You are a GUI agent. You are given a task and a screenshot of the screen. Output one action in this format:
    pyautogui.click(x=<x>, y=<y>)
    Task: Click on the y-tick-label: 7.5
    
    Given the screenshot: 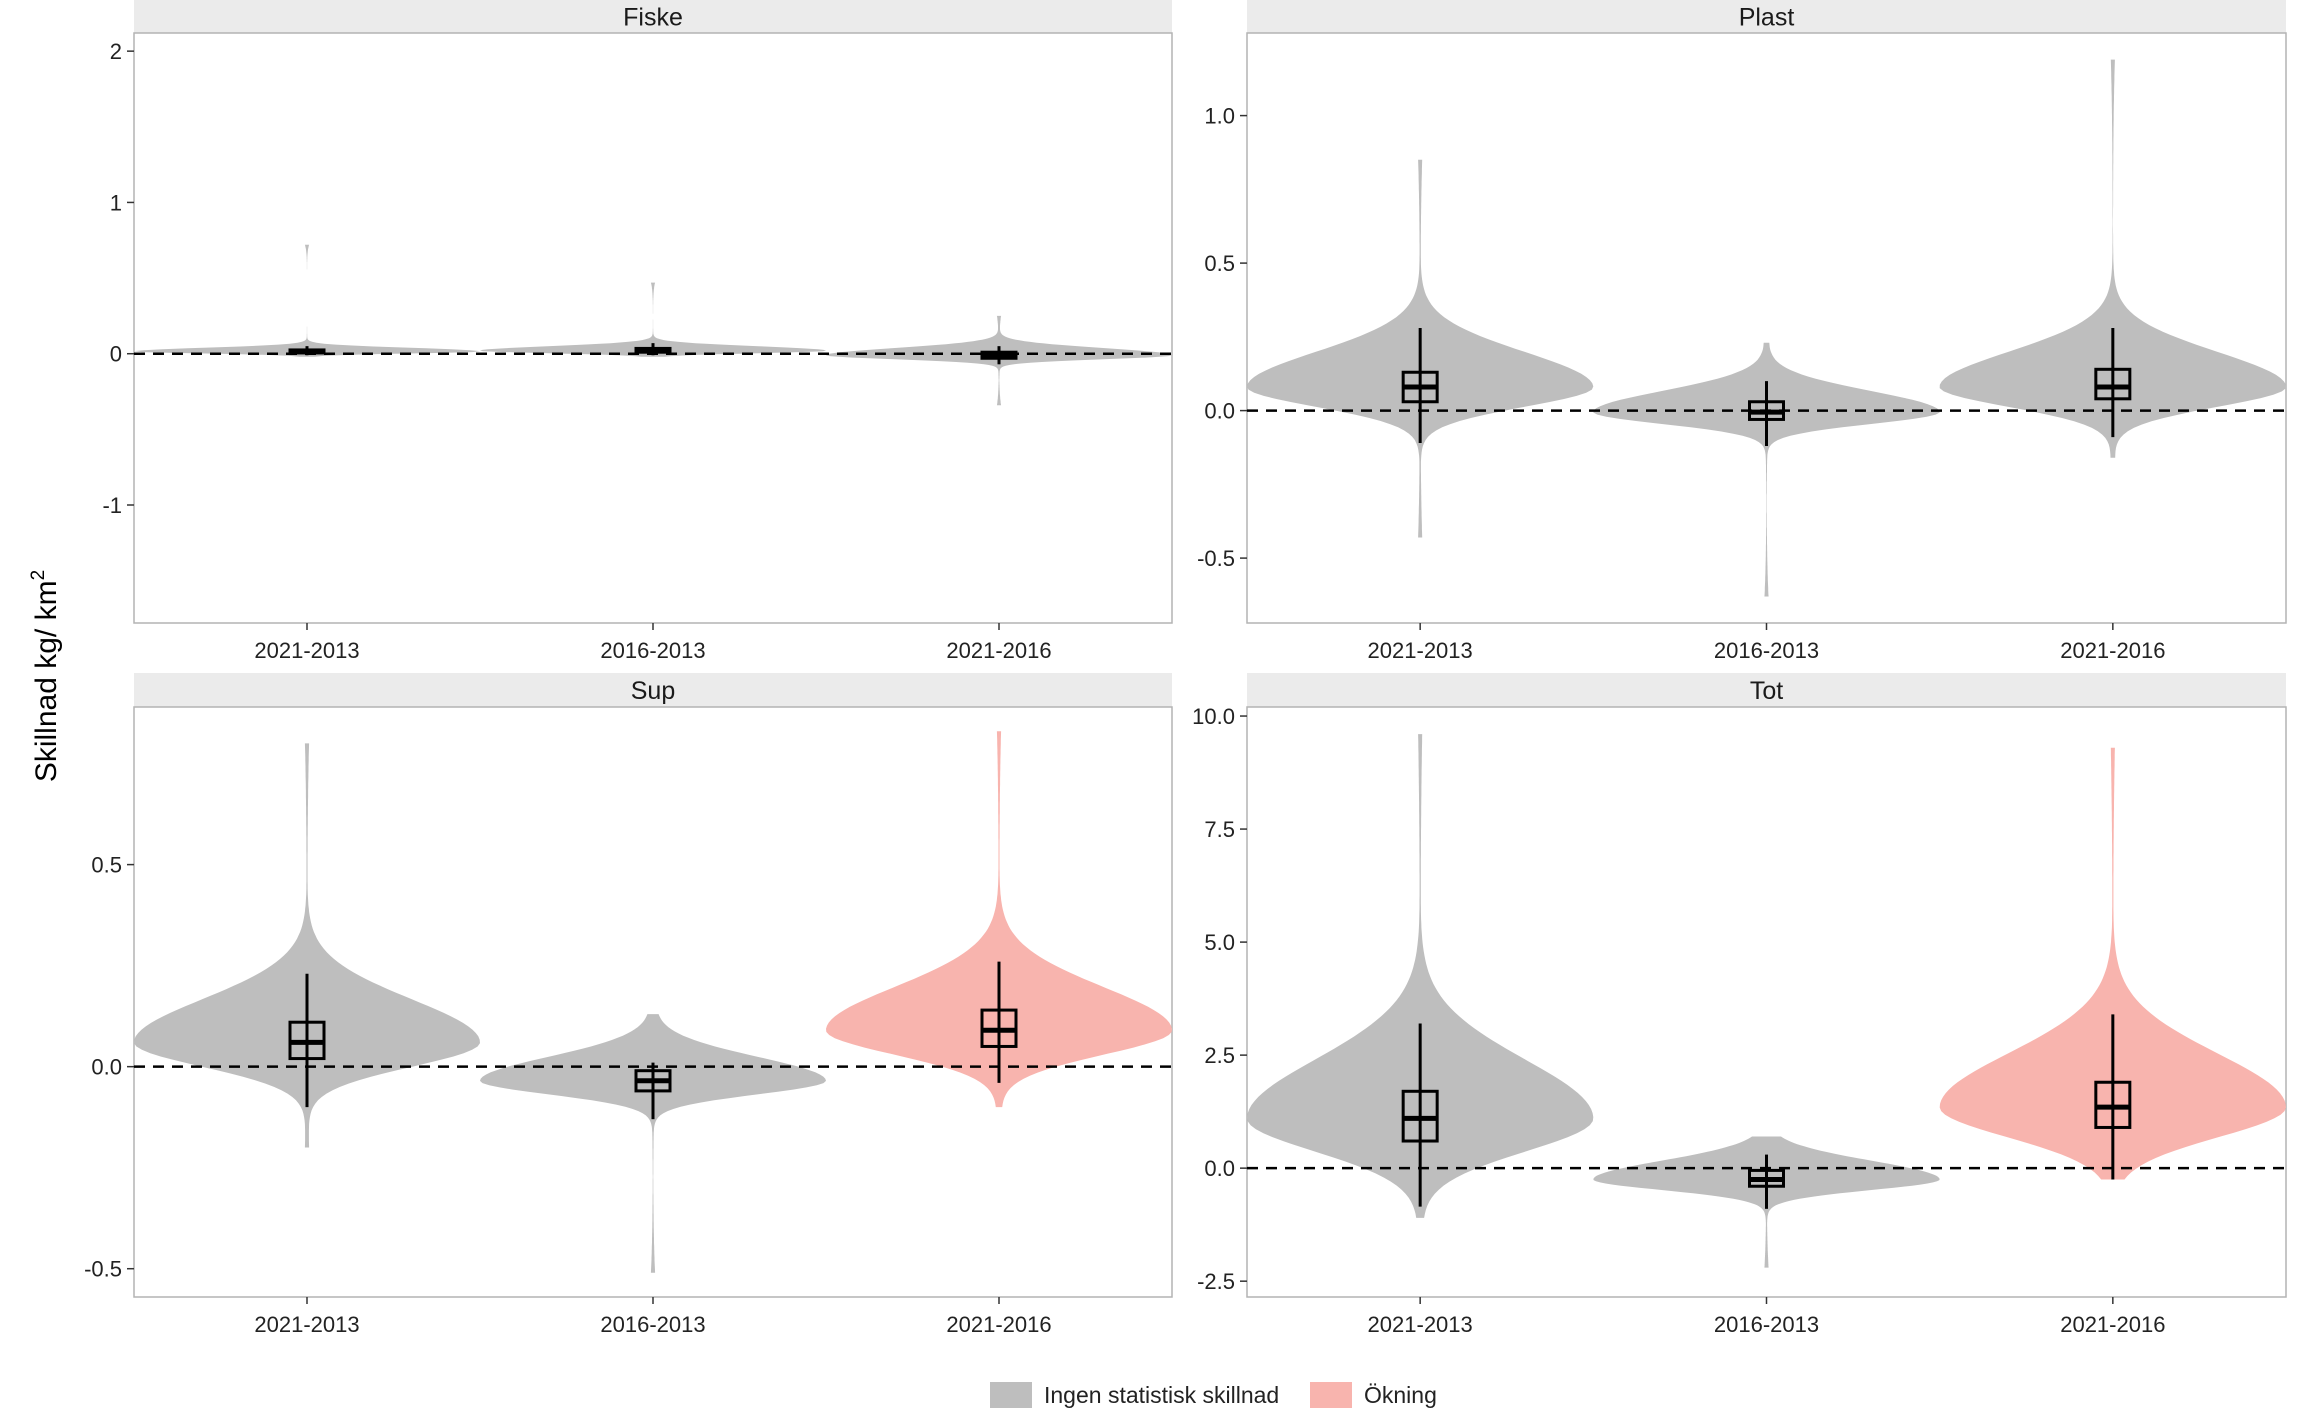 What is the action you would take?
    pyautogui.click(x=1219, y=829)
    